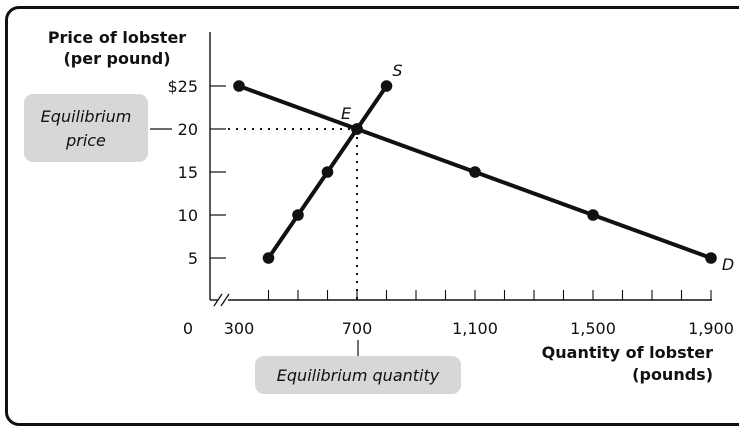  What do you see at coordinates (711, 328) in the screenshot?
I see `x-tick-label: 1,900` at bounding box center [711, 328].